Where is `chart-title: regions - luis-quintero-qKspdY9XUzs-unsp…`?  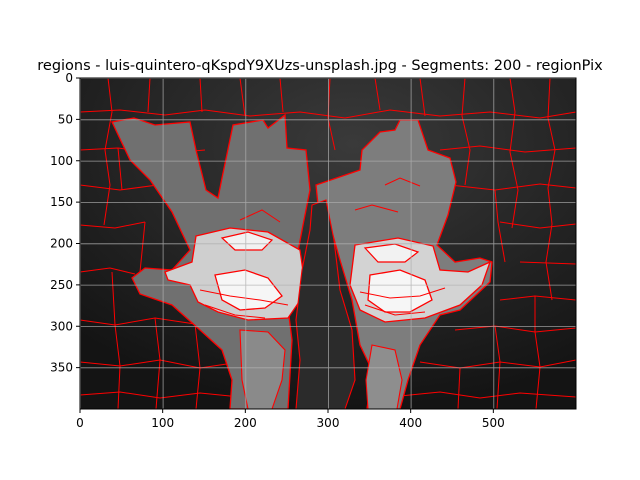
chart-title: regions - luis-quintero-qKspdY9XUzs-unsp… is located at coordinates (320, 66).